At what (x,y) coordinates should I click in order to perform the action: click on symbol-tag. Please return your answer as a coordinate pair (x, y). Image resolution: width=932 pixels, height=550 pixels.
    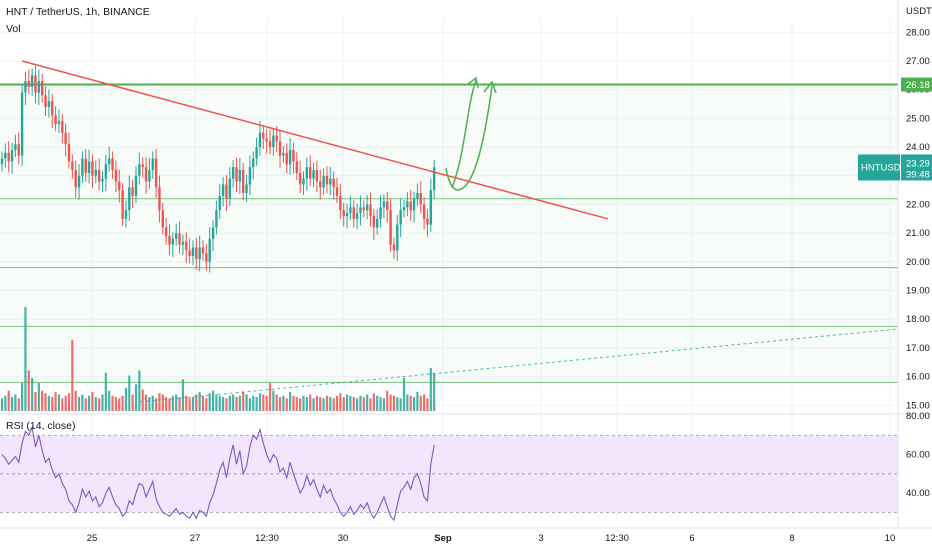
    Looking at the image, I should click on (879, 167).